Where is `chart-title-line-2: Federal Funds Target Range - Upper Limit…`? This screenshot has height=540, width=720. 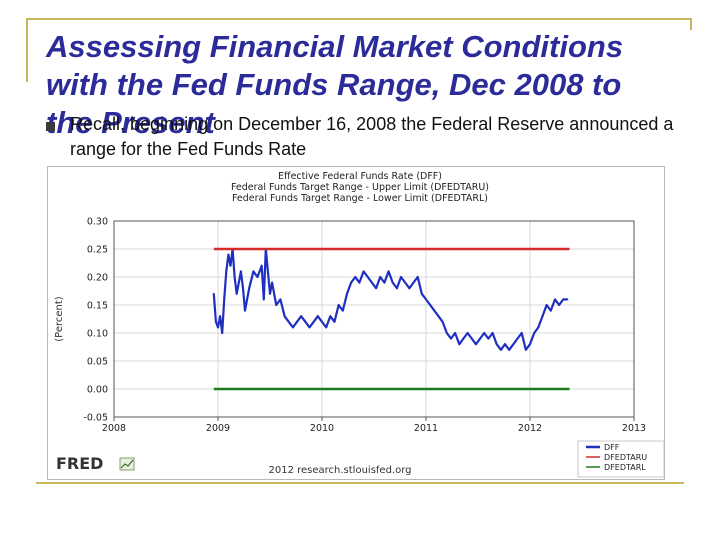
chart-title-line-2: Federal Funds Target Range - Upper Limit… is located at coordinates (360, 187).